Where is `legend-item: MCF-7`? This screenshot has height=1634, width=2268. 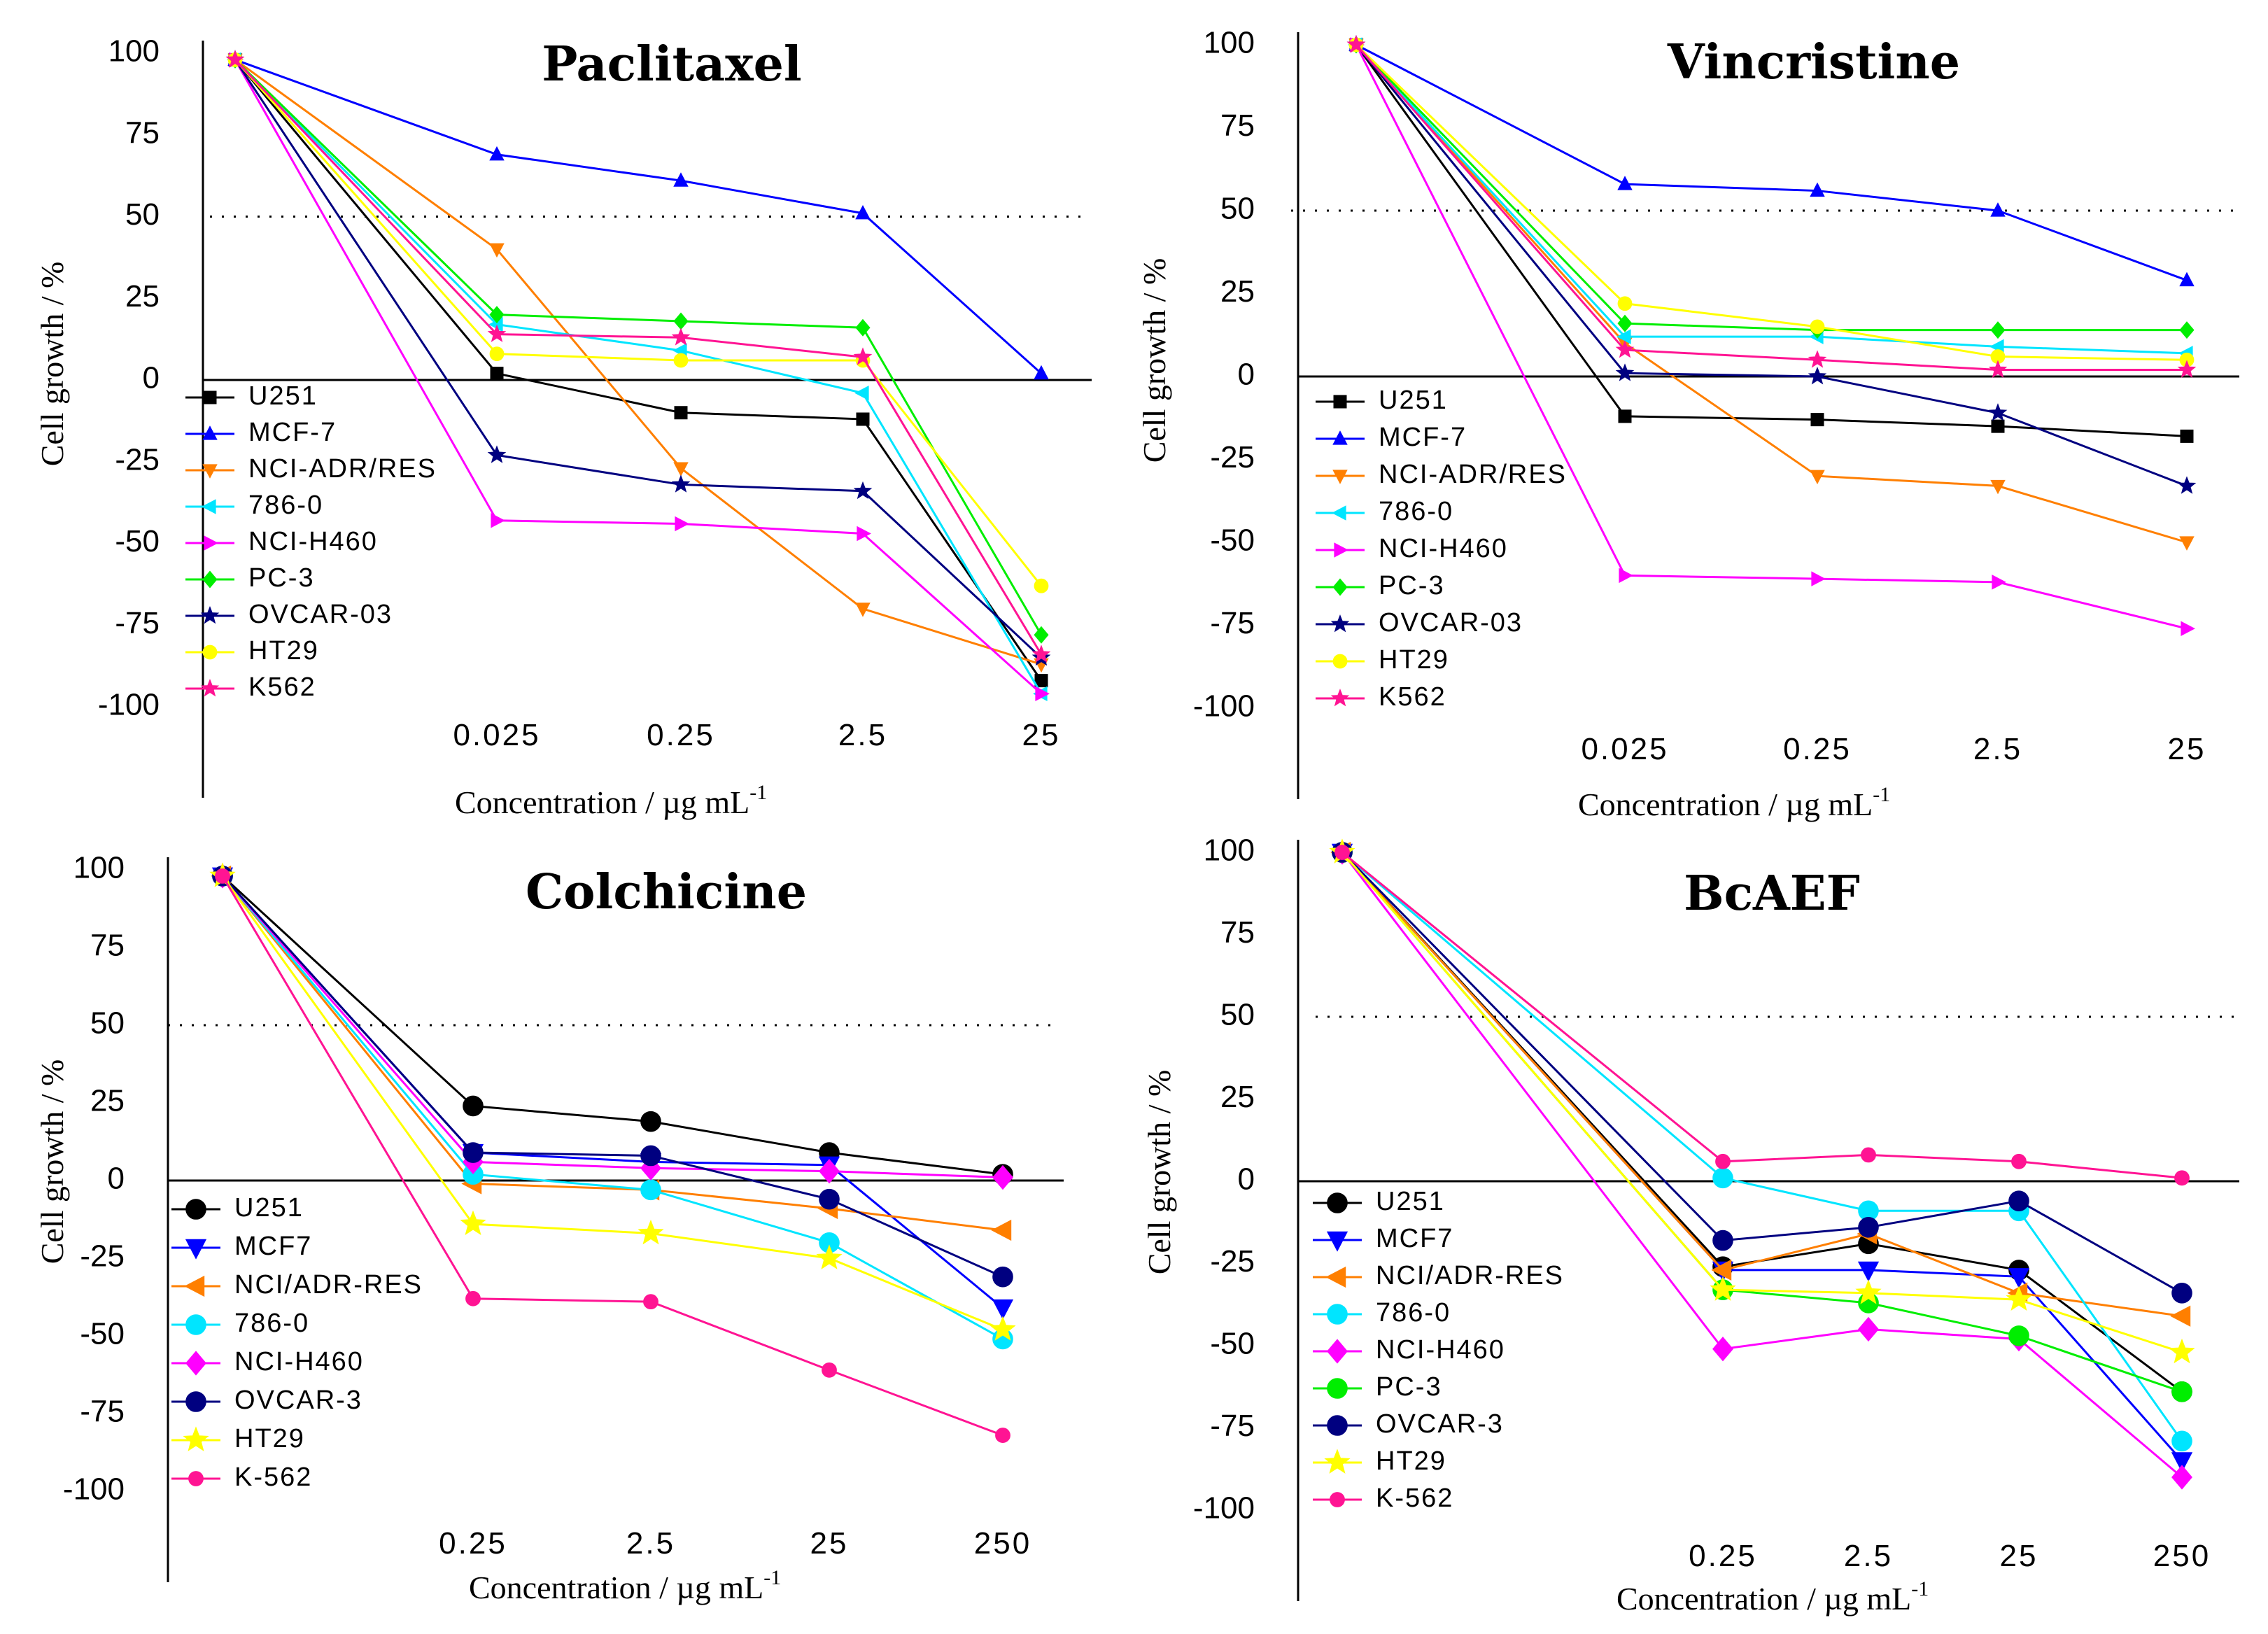
legend-item: MCF-7 is located at coordinates (260, 432).